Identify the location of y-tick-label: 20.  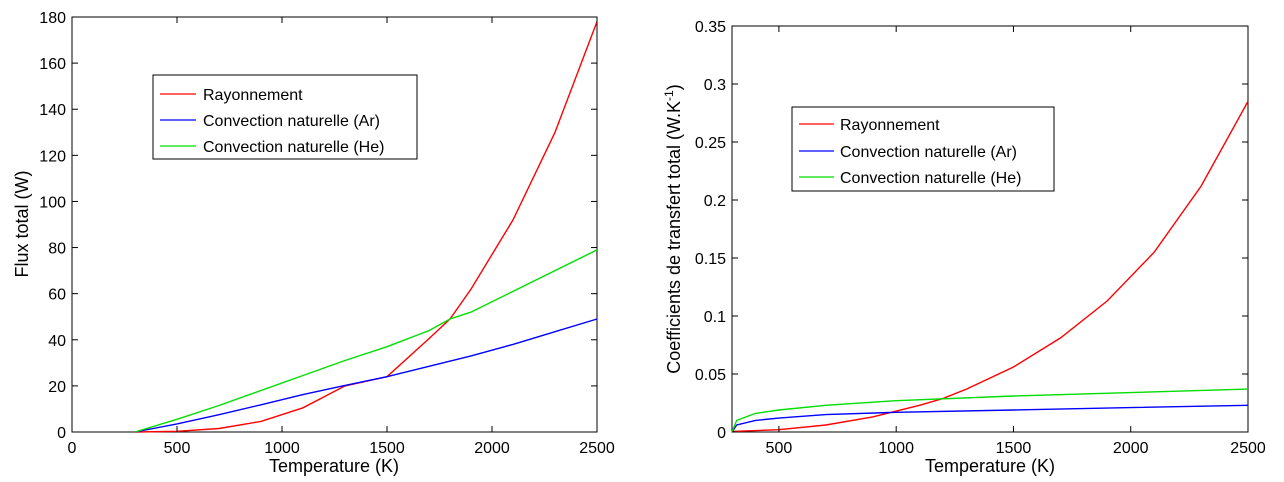
(57, 387).